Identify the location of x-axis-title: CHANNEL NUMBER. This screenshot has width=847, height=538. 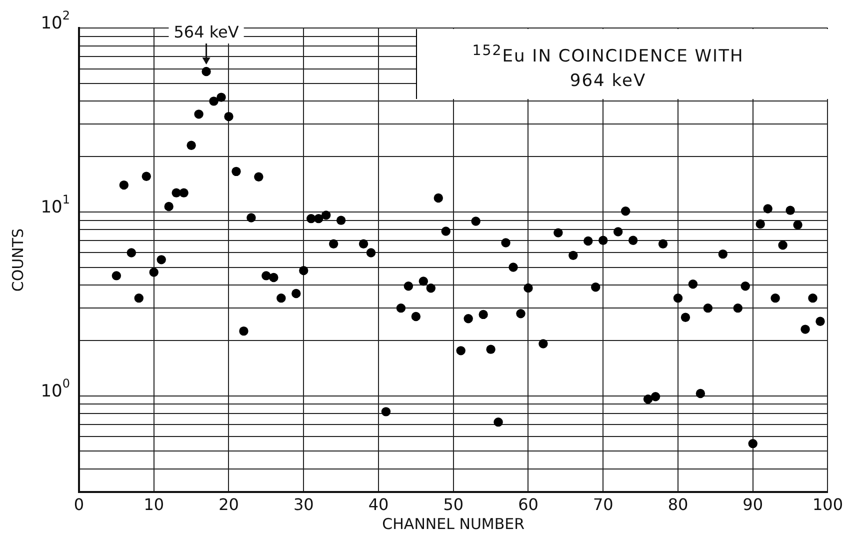
(453, 523).